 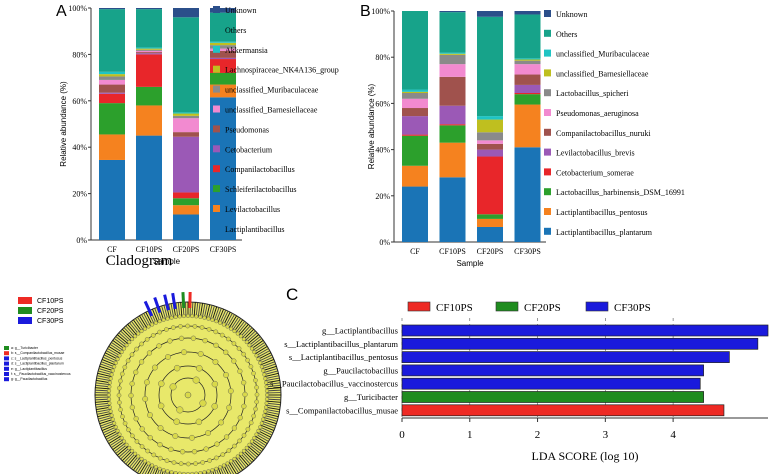 What do you see at coordinates (490, 136) in the screenshot?
I see `b-bar-cf20ps-lactobacillus-spicheri` at bounding box center [490, 136].